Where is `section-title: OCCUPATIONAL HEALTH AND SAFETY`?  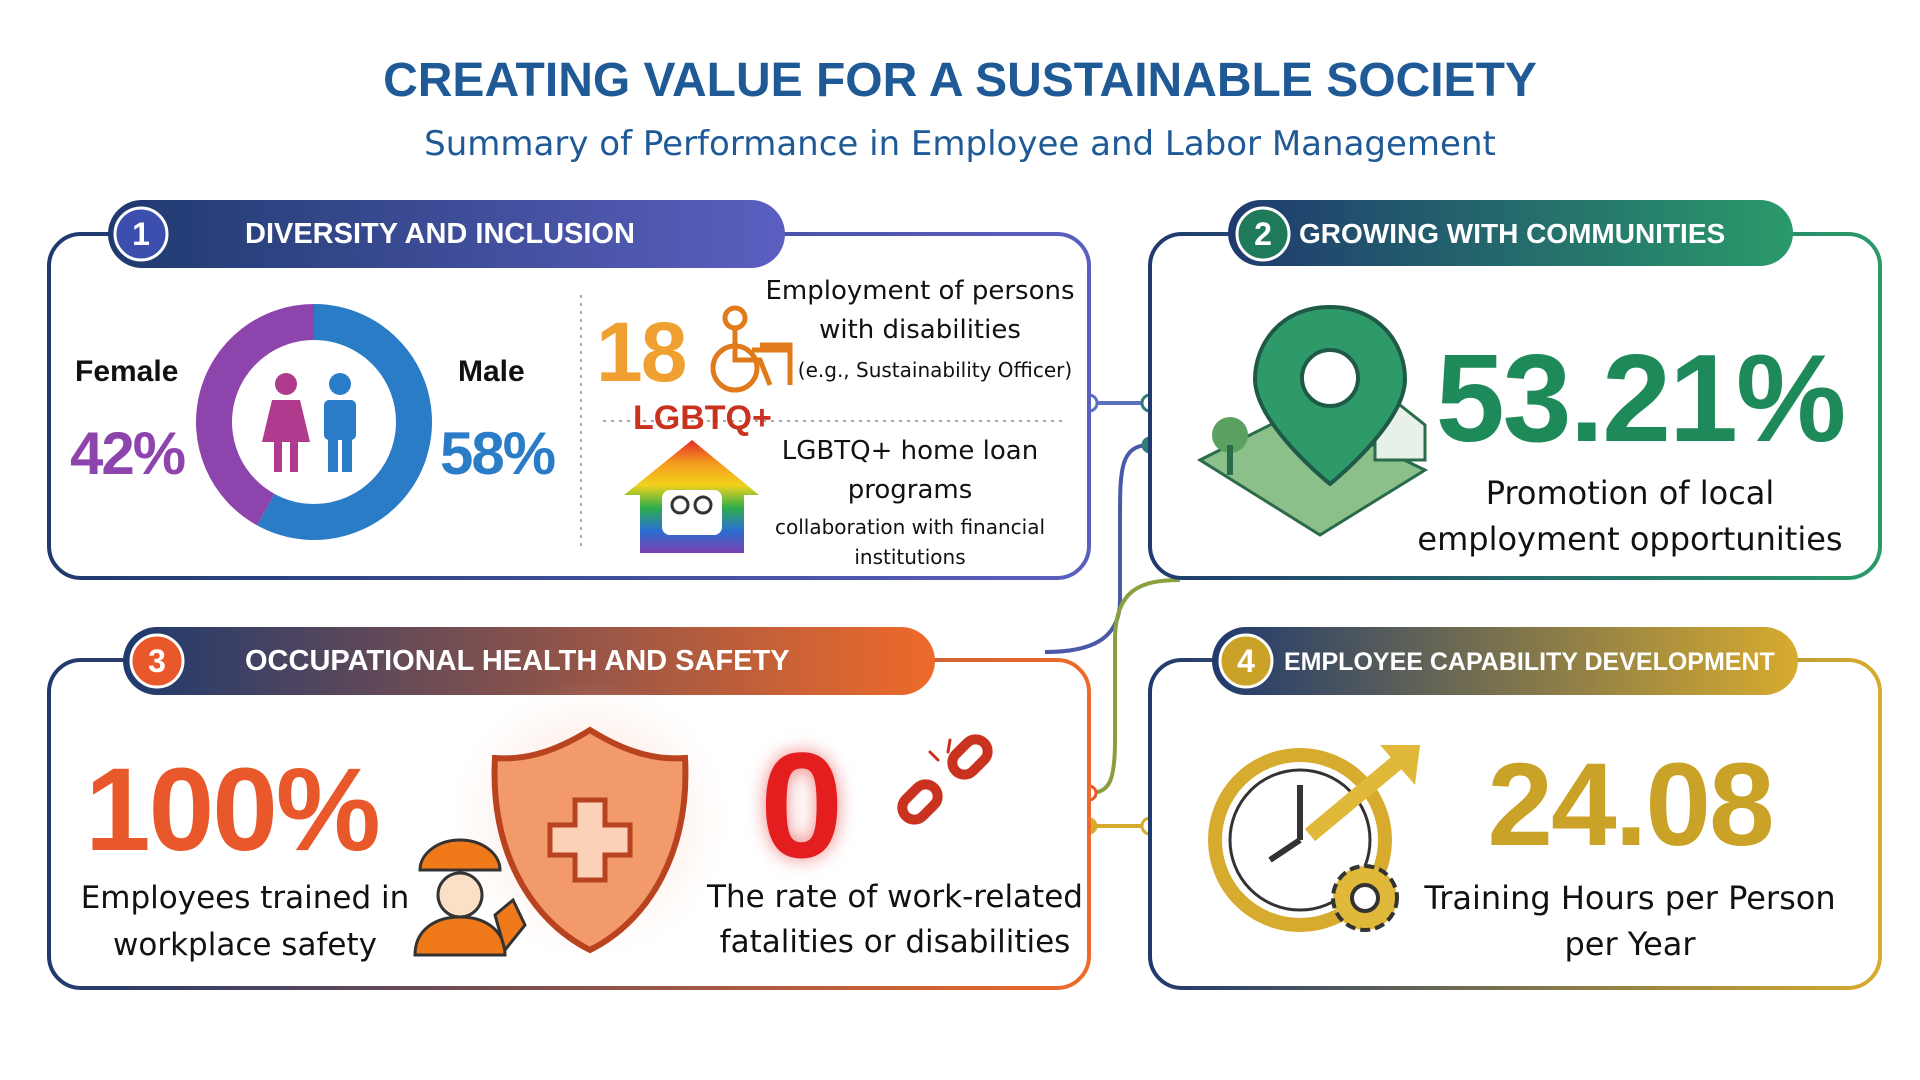 section-title: OCCUPATIONAL HEALTH AND SAFETY is located at coordinates (517, 661).